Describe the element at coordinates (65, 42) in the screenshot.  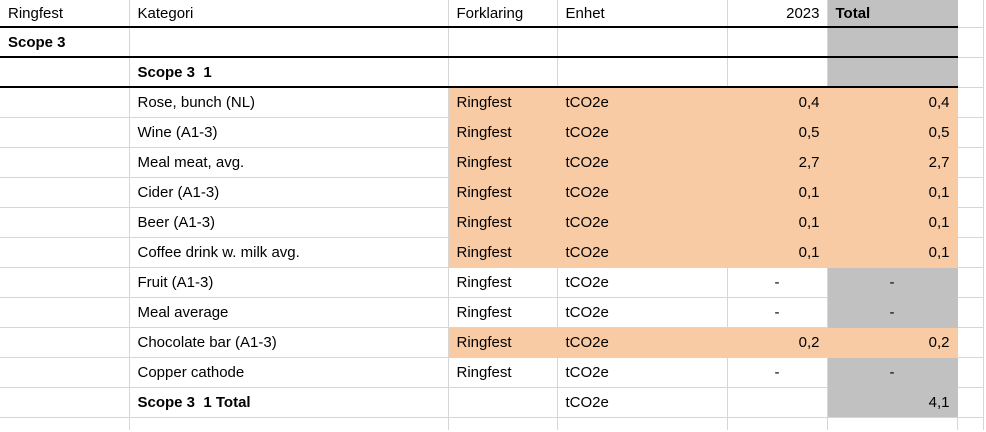
I see `section-scope3-label: Scope 3` at that location.